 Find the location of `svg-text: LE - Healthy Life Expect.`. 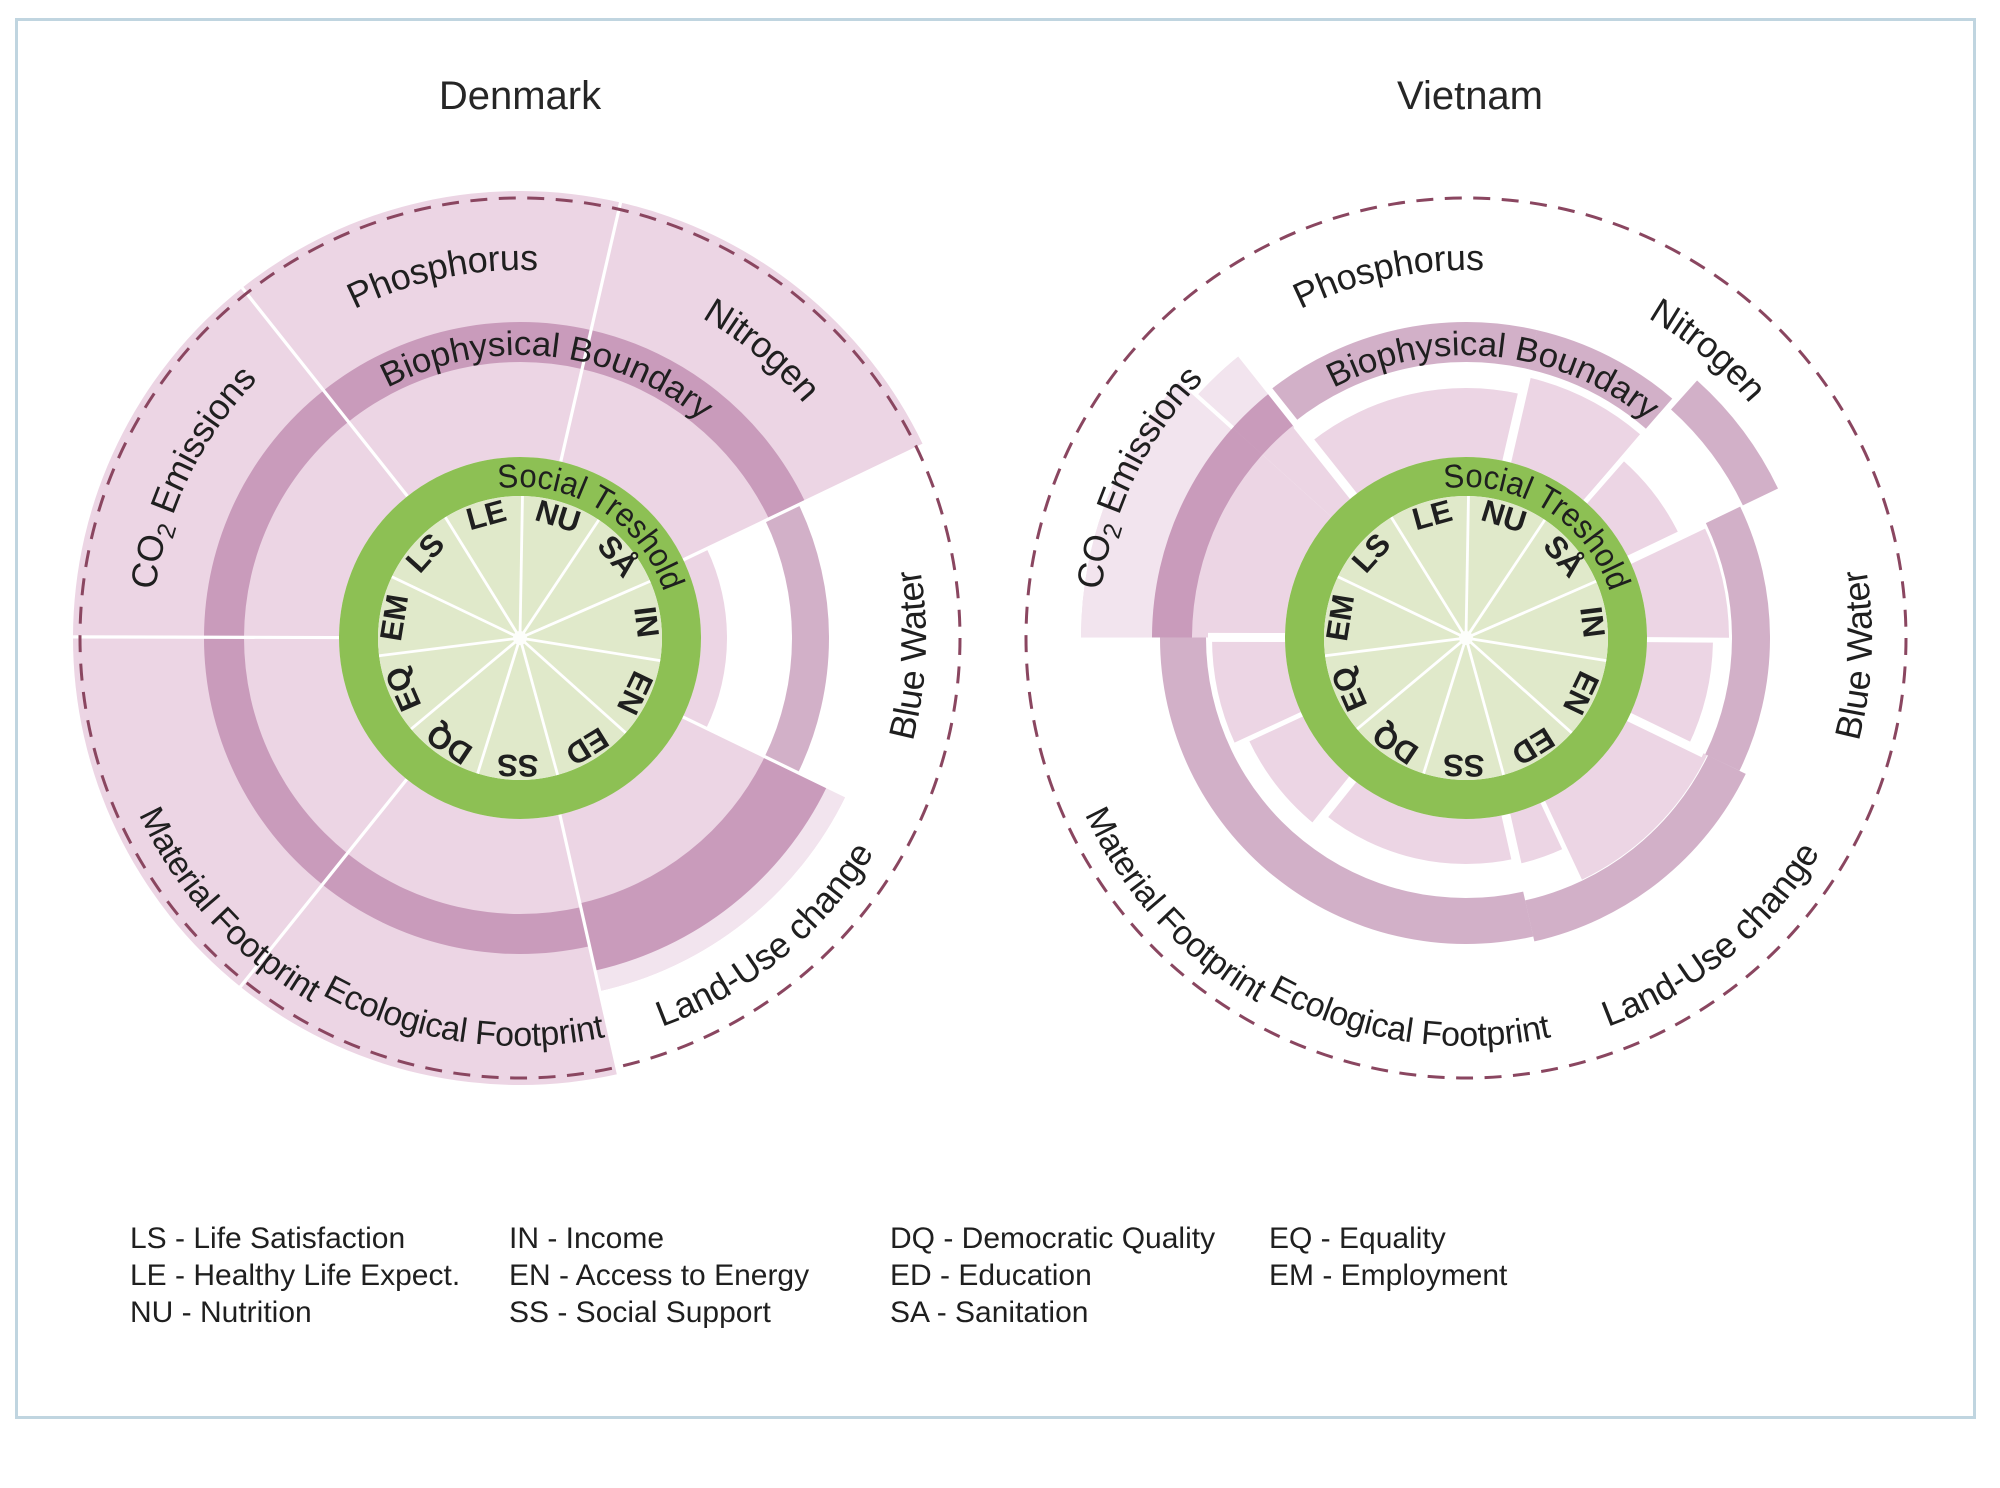

svg-text: LE - Healthy Life Expect. is located at coordinates (295, 1275).